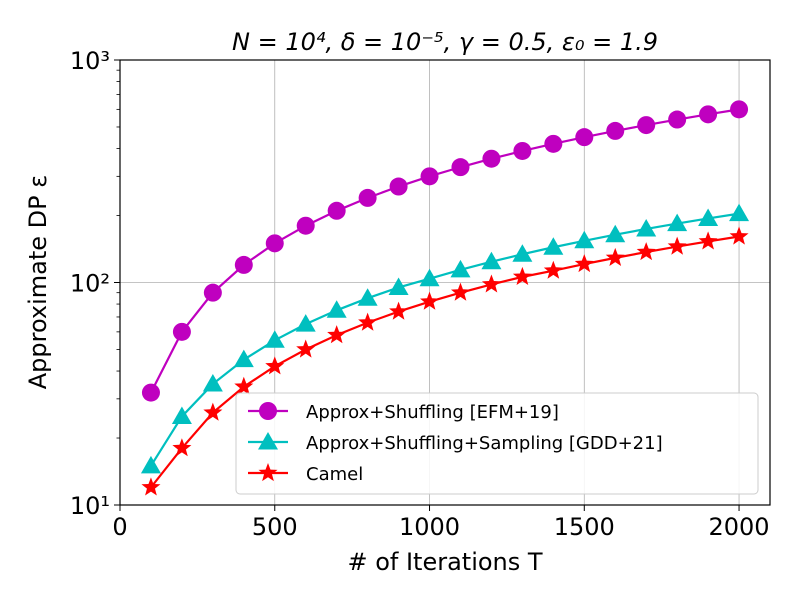  Describe the element at coordinates (739, 527) in the screenshot. I see `x-tick-label: 2000` at that location.